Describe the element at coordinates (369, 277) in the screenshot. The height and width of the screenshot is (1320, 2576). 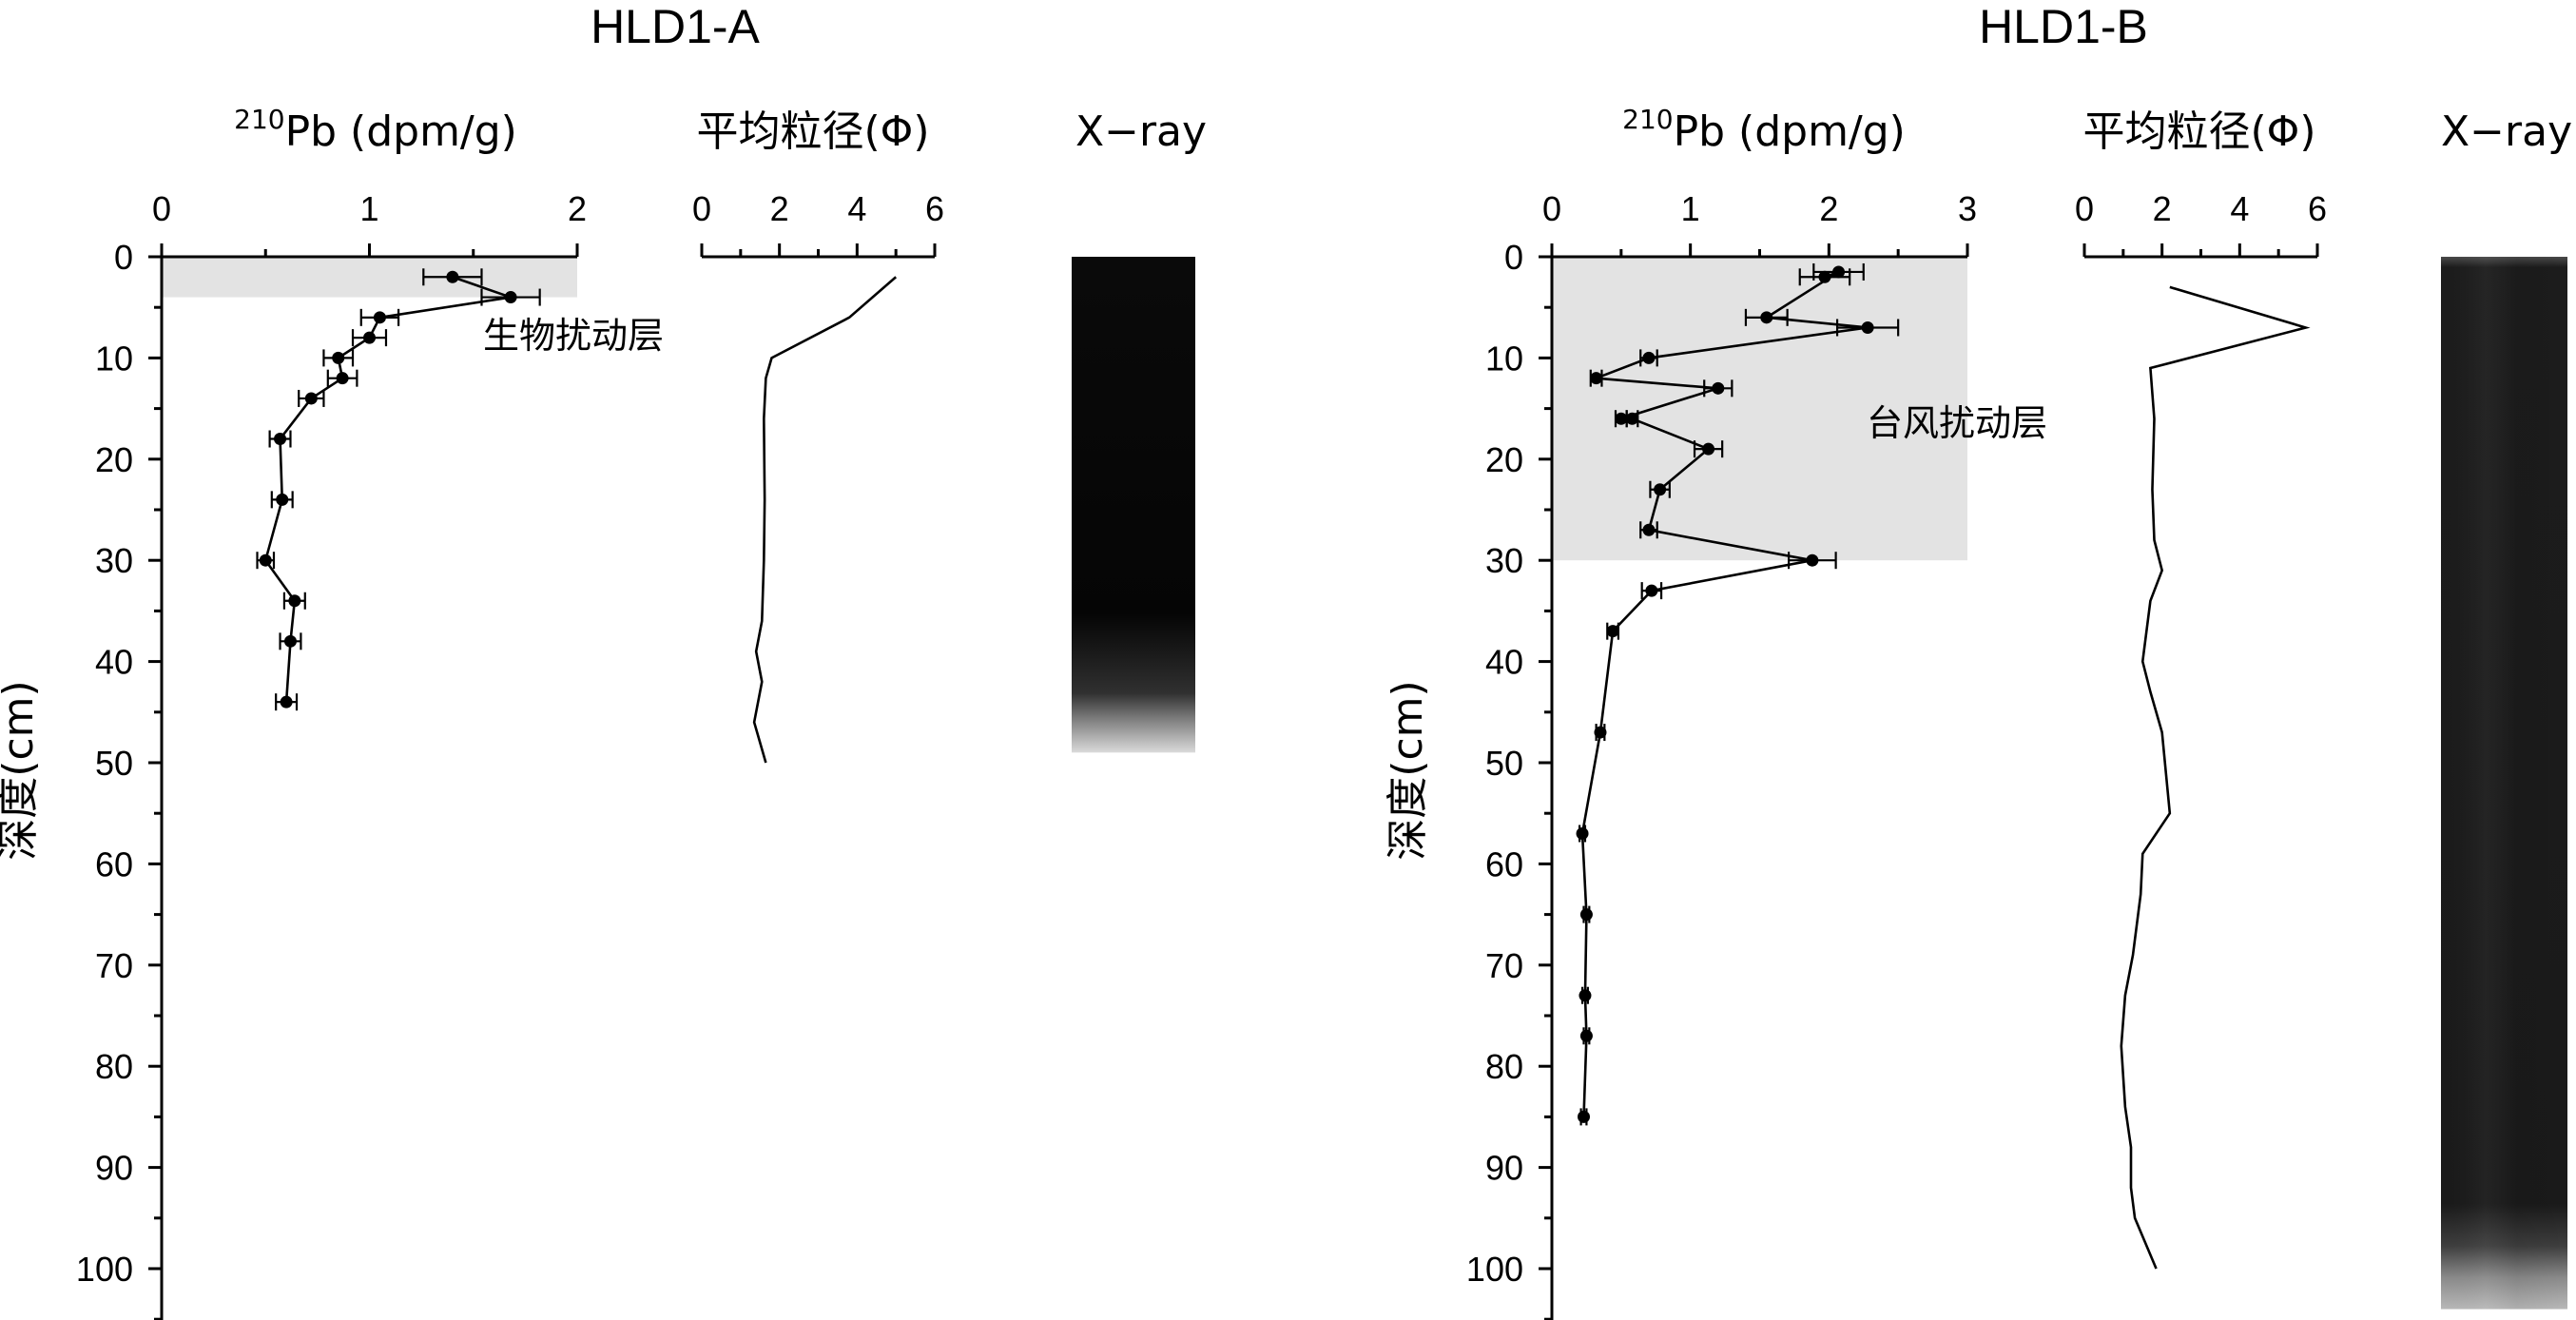
I see `bioturbation-layer-band` at that location.